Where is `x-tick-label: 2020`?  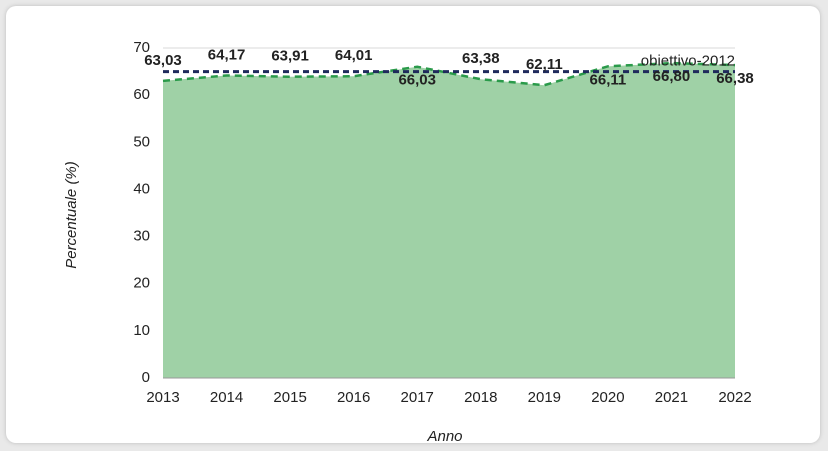 x-tick-label: 2020 is located at coordinates (607, 397).